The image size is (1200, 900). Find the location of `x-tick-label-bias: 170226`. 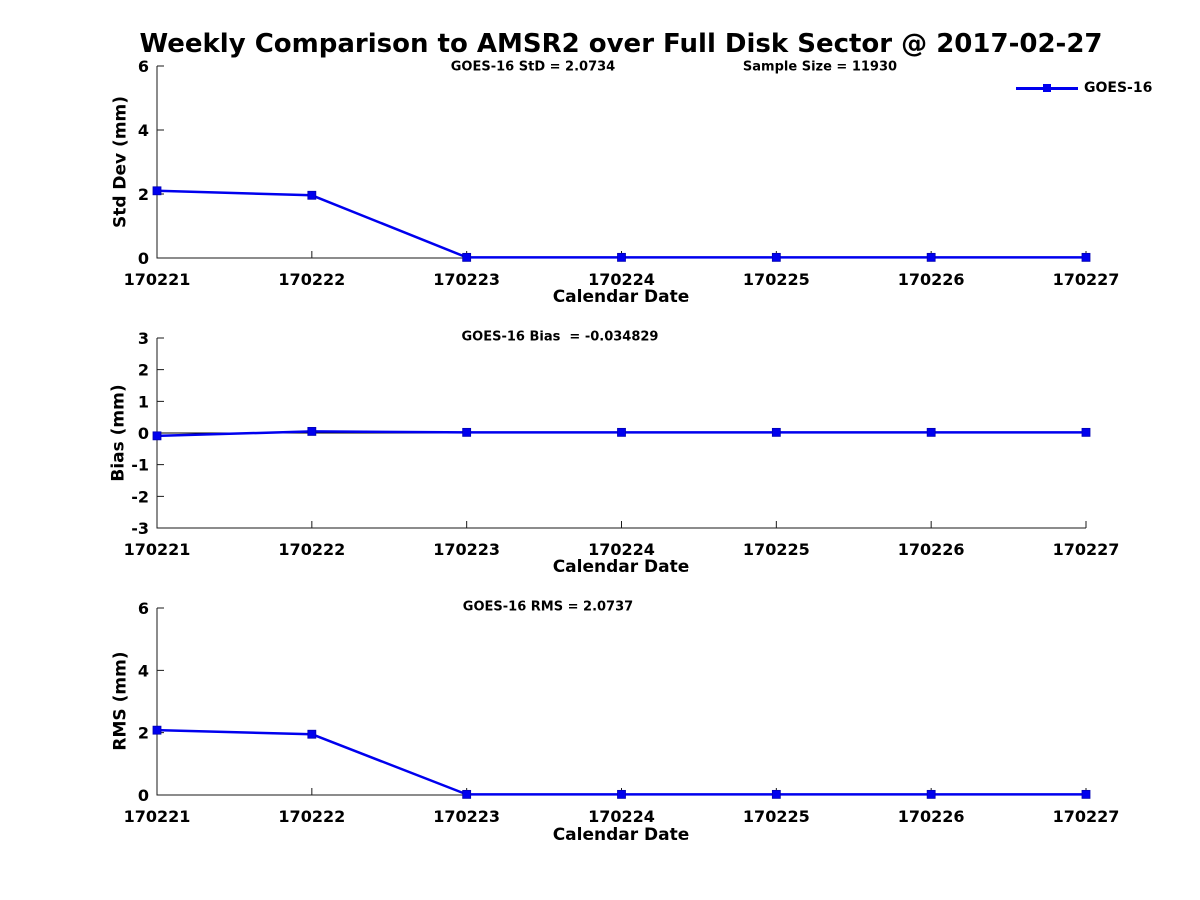

x-tick-label-bias: 170226 is located at coordinates (931, 549).